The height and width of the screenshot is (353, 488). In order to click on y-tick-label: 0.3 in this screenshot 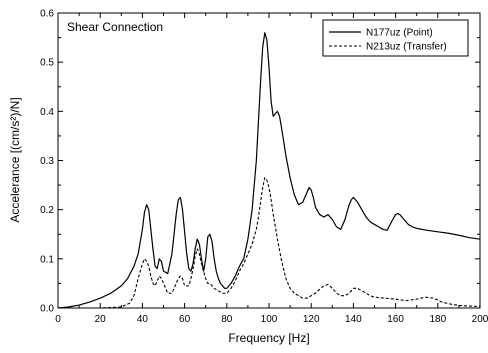, I will do `click(47, 161)`.